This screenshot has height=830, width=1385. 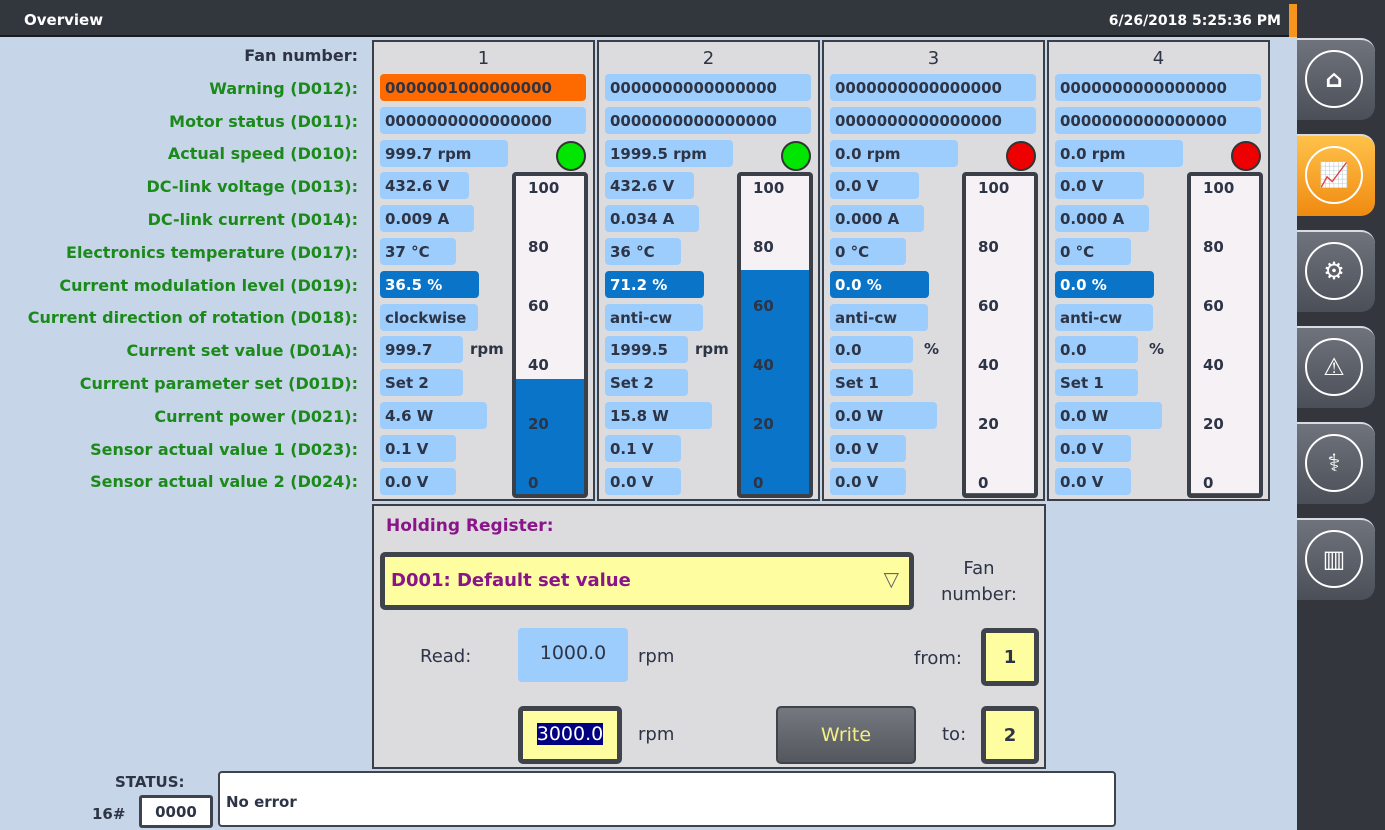 What do you see at coordinates (646, 350) in the screenshot?
I see `fan-set-value-field: 1999.5` at bounding box center [646, 350].